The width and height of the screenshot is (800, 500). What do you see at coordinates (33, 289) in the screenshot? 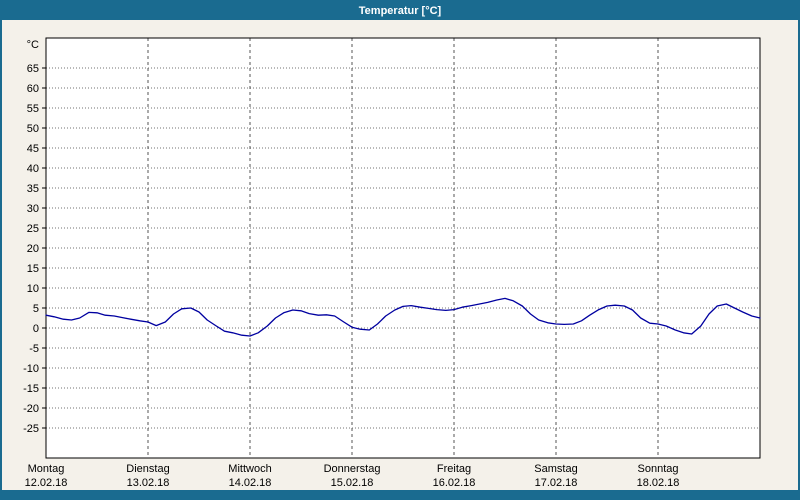
I see `y-tick-label: 10` at bounding box center [33, 289].